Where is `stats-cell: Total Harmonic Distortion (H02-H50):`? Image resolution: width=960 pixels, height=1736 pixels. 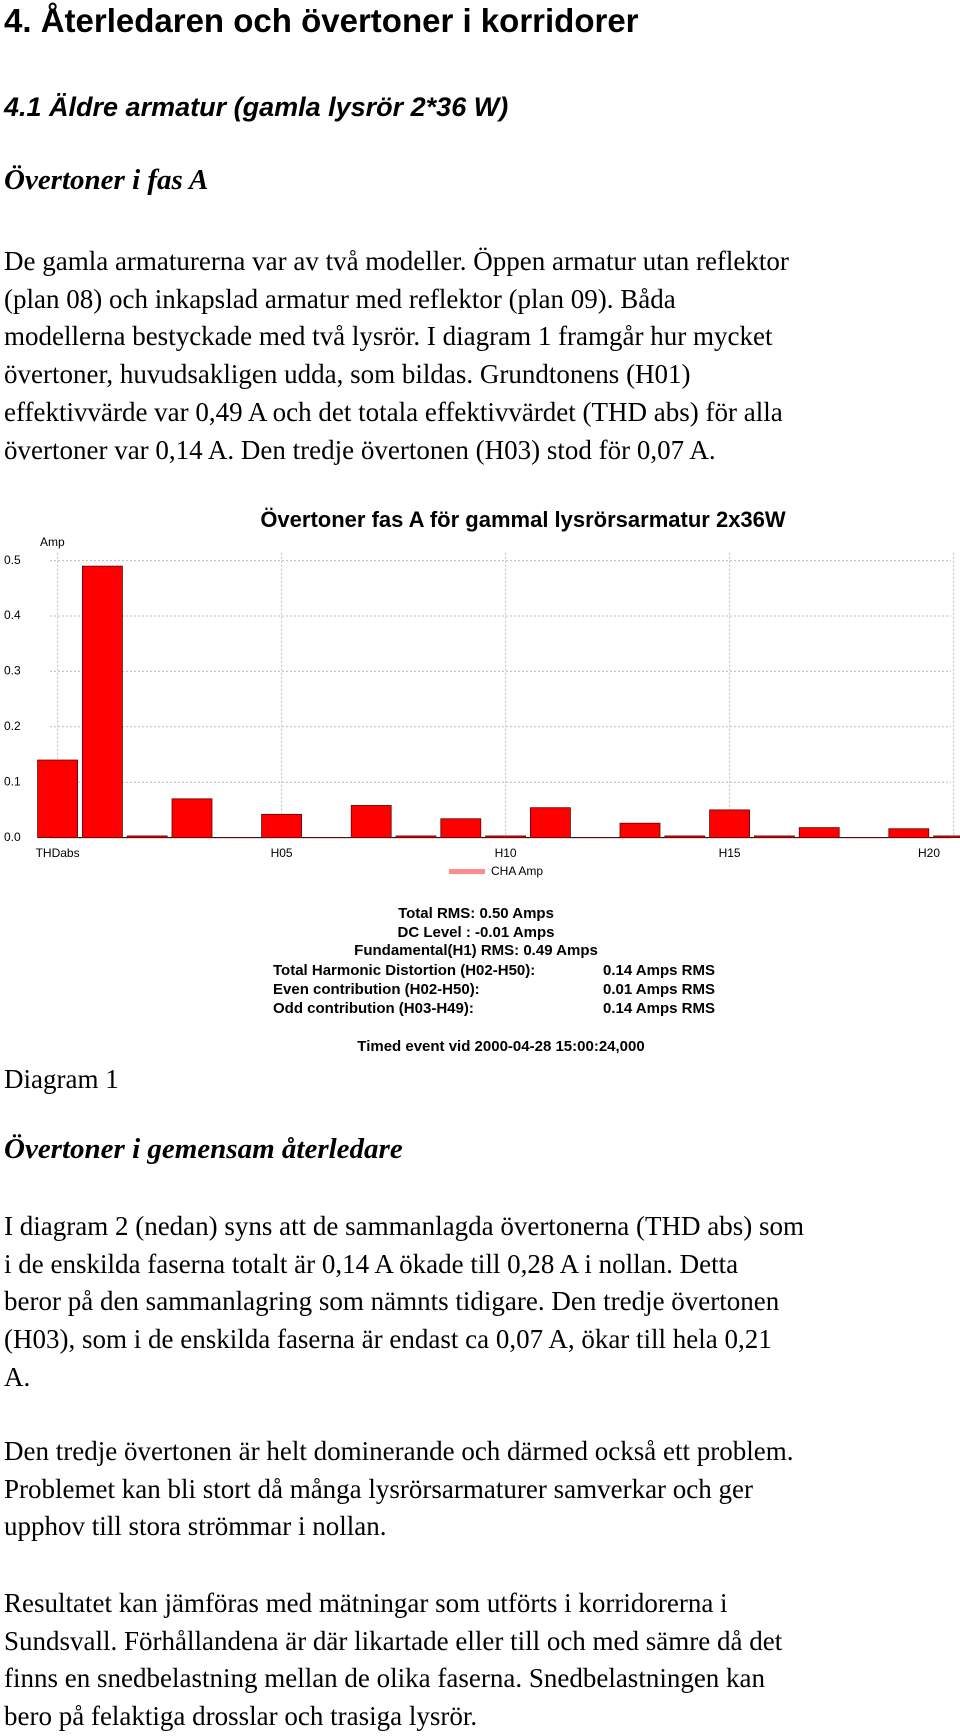
stats-cell: Total Harmonic Distortion (H02-H50): is located at coordinates (404, 970).